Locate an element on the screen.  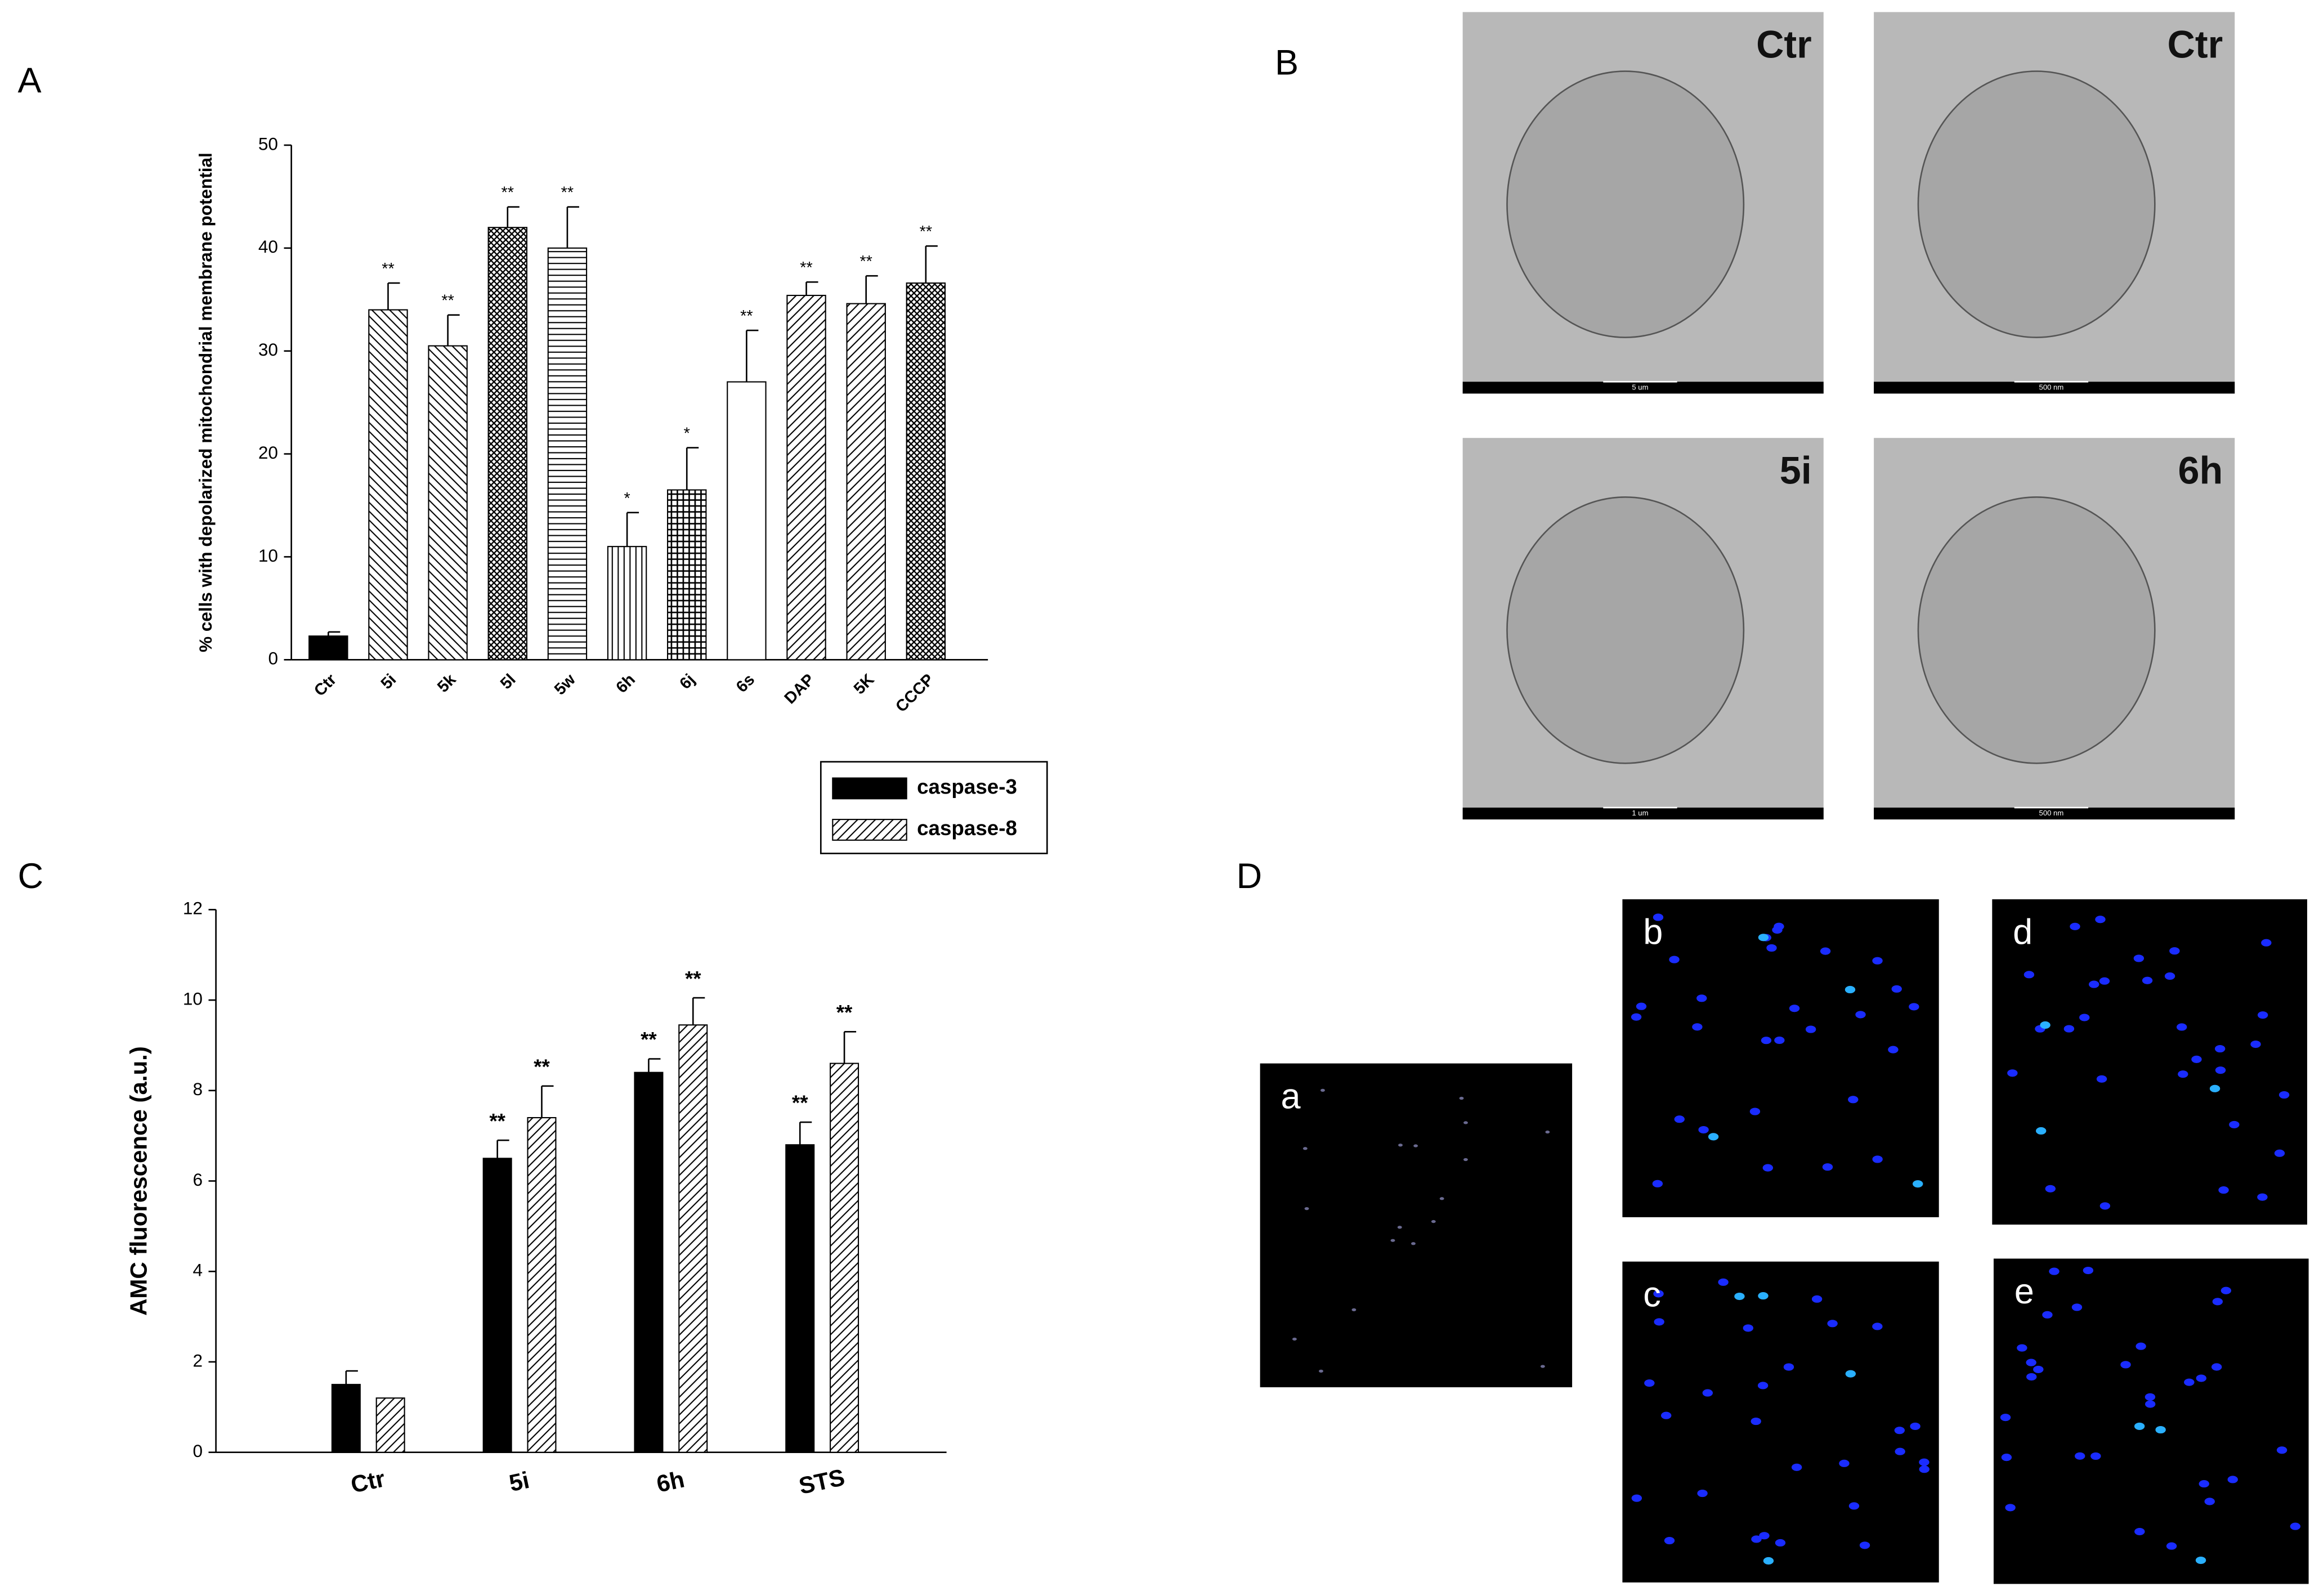
y-tick-label: 0 is located at coordinates (273, 659).